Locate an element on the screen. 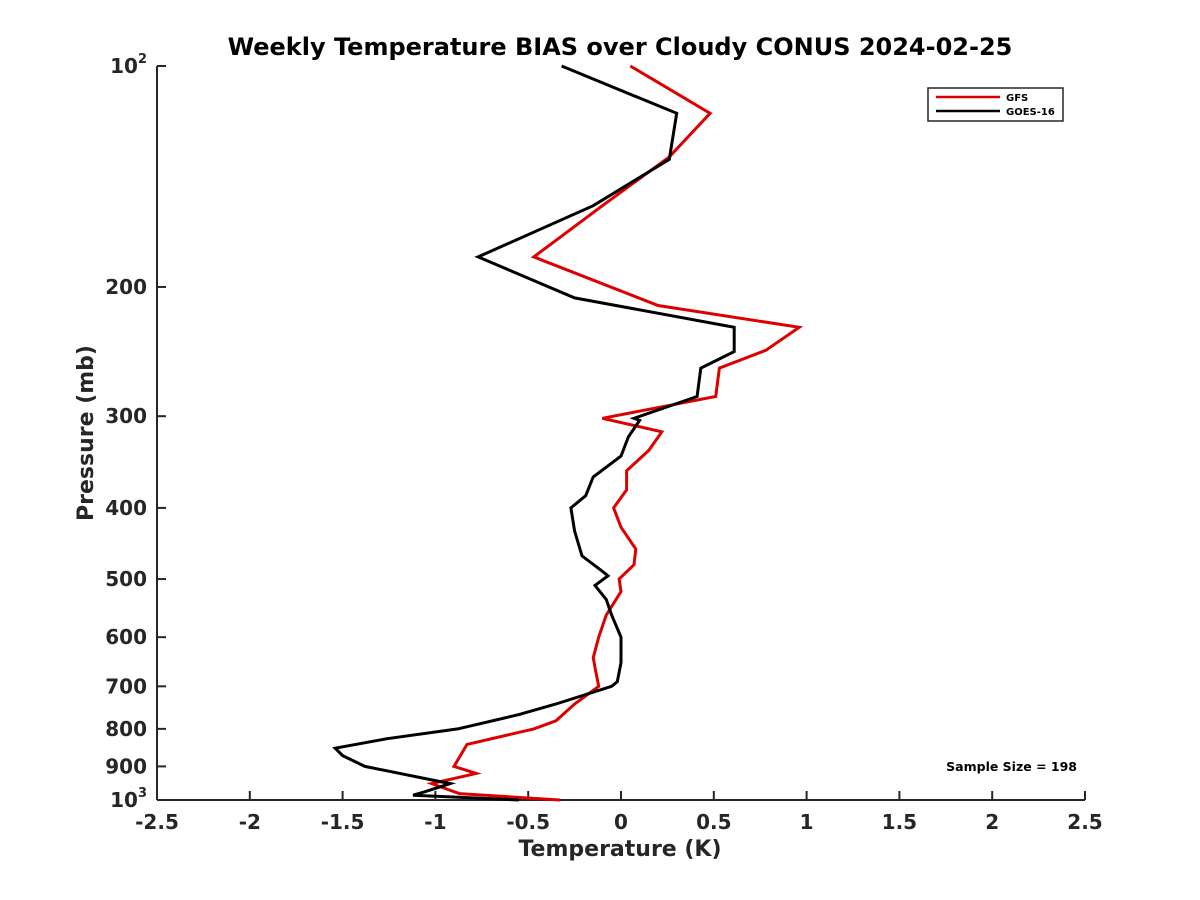  x-tick-label: -0.5 is located at coordinates (528, 822).